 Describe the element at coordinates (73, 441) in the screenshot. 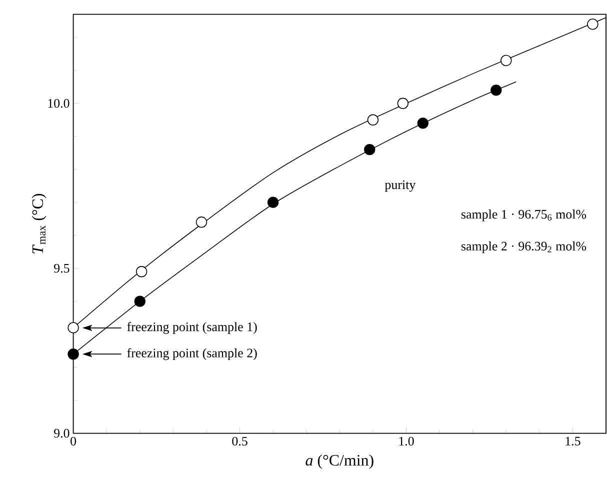

I see `x-tick-label: 0` at that location.